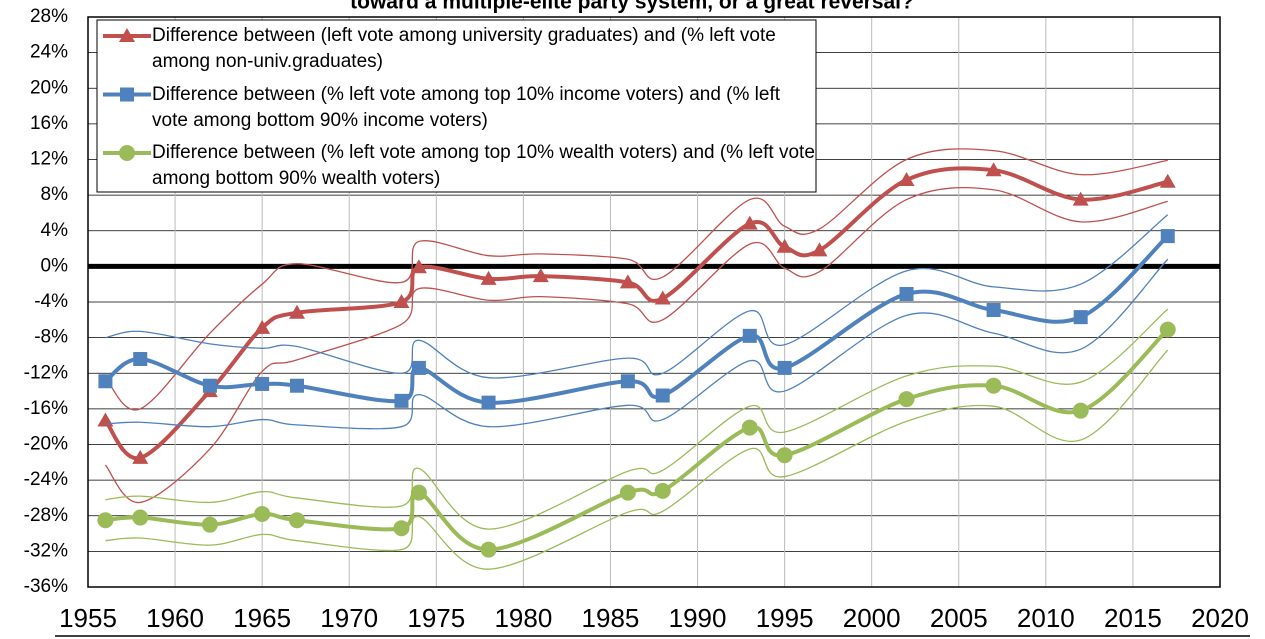 The image size is (1265, 639). Describe the element at coordinates (49, 123) in the screenshot. I see `y-tick-label: 16%` at that location.